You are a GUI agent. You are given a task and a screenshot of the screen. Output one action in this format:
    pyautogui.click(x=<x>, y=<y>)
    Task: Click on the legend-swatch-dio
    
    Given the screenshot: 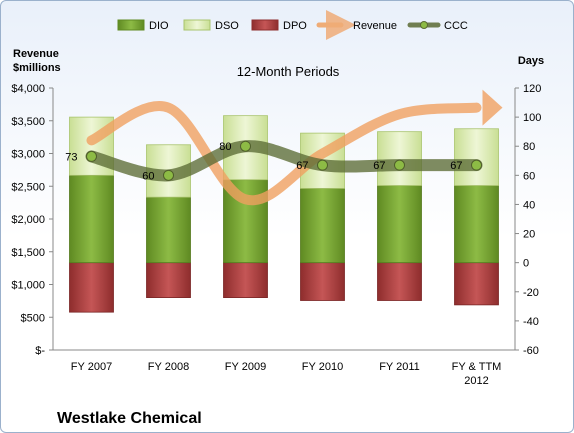 What is the action you would take?
    pyautogui.click(x=131, y=25)
    